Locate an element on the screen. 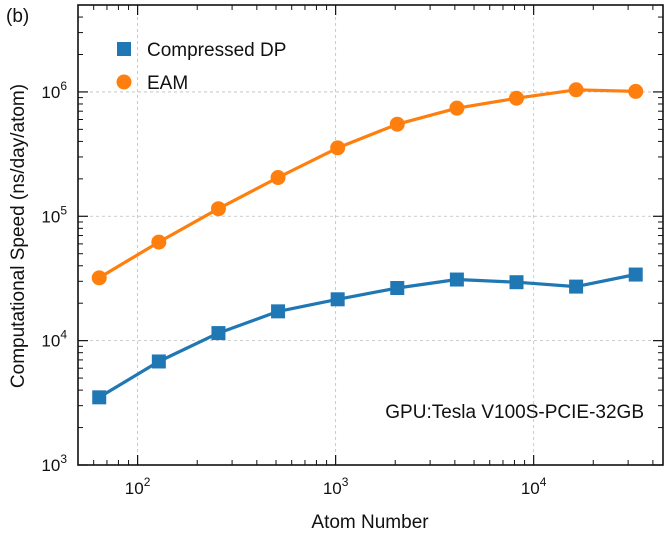  x-tick-labels: 10² 10³ 10⁴ is located at coordinates (336, 486).